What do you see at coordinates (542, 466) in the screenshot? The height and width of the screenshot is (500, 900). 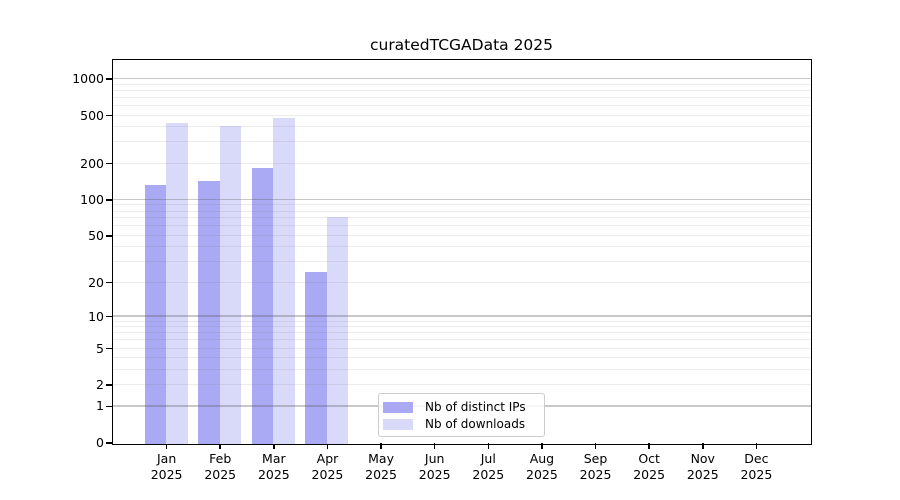 I see `x-axis-tick-label-aug: Aug 2025` at bounding box center [542, 466].